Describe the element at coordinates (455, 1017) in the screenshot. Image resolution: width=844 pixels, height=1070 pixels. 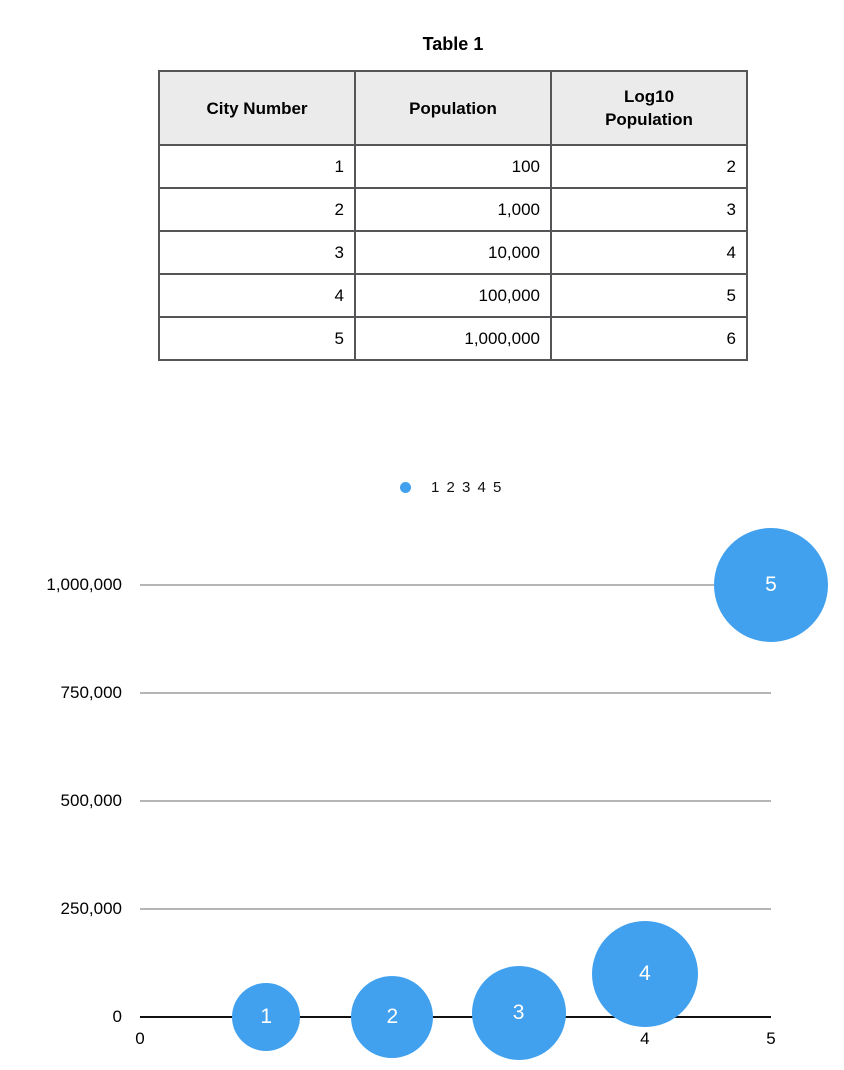
I see `x-axis-line` at that location.